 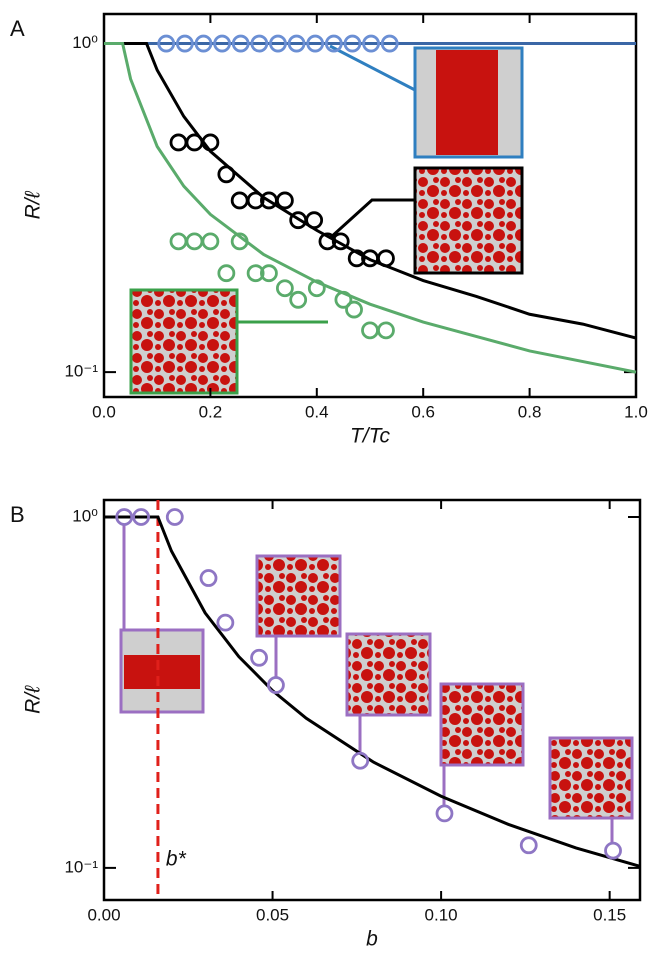 I want to click on x-tick-label: 1.0, so click(x=636, y=411).